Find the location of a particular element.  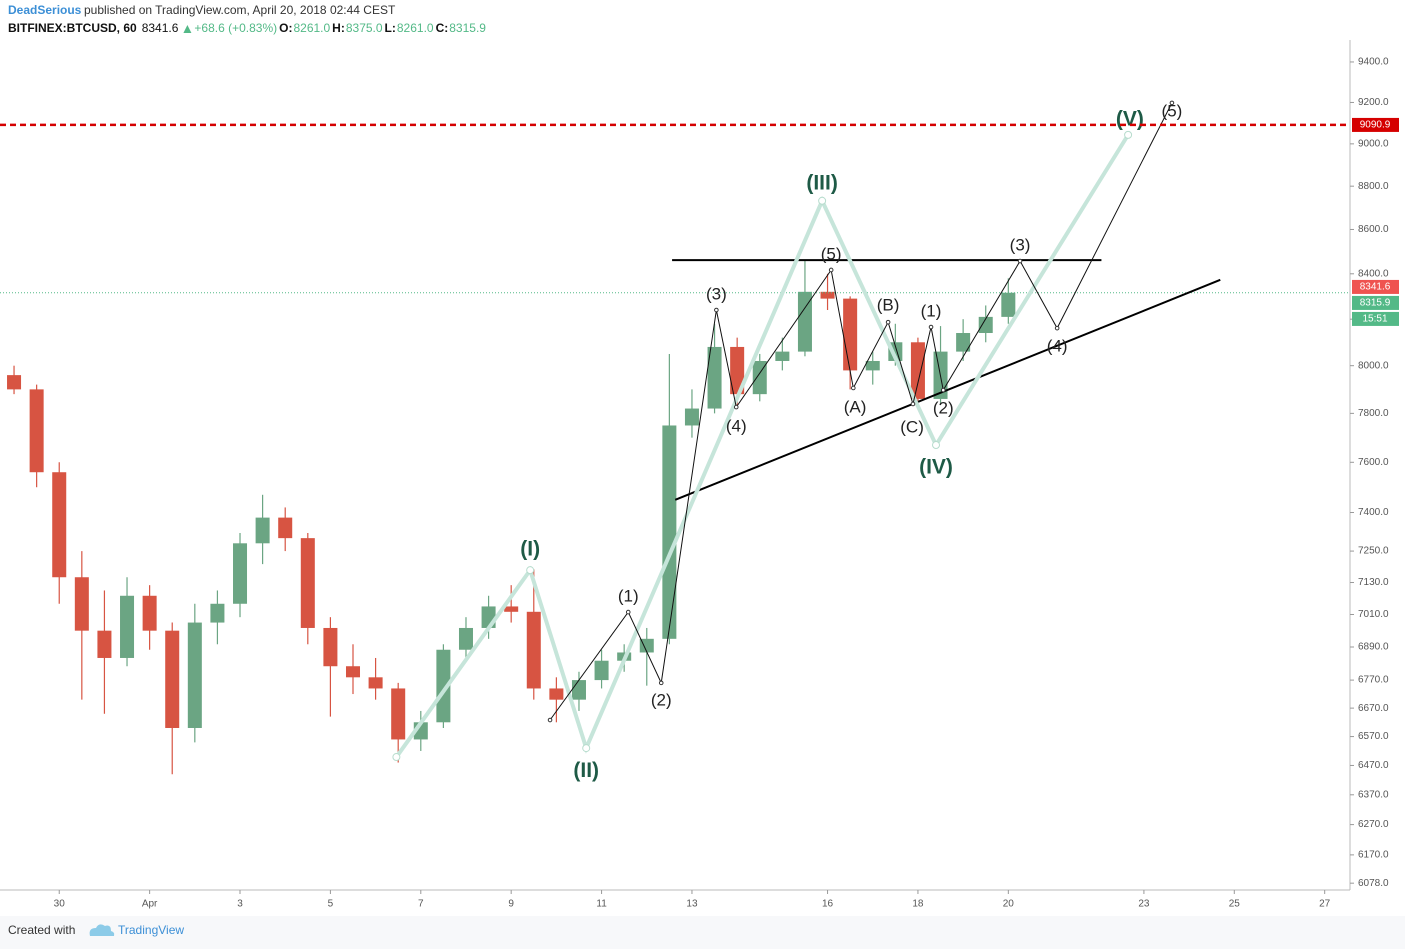

wave-label: (II) is located at coordinates (586, 770).